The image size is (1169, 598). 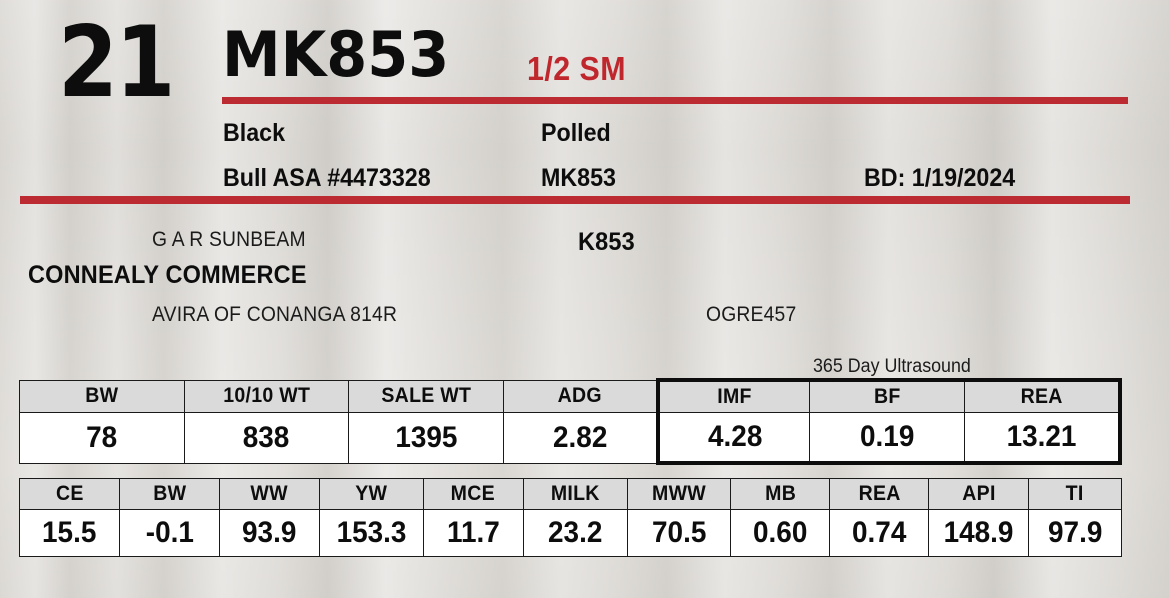 What do you see at coordinates (675, 100) in the screenshot?
I see `divider-top` at bounding box center [675, 100].